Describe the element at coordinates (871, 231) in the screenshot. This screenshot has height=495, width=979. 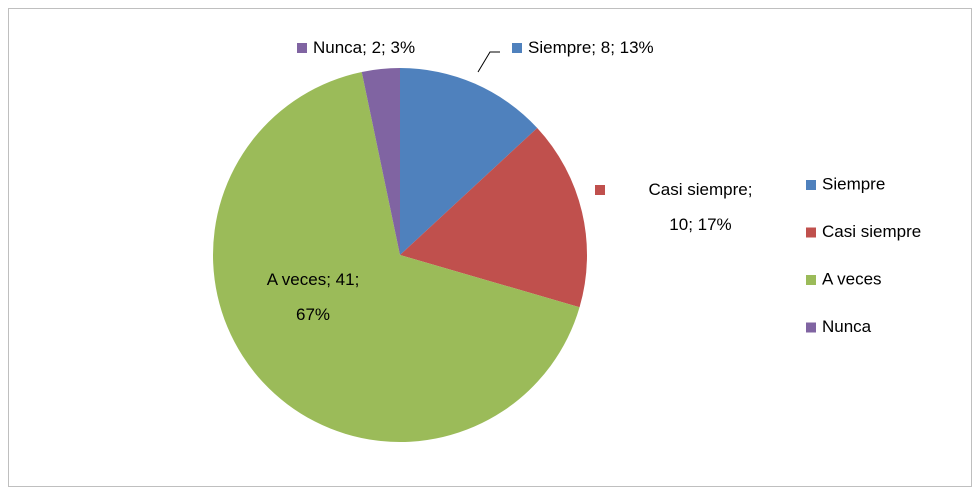
I see `legend-label: Casi siempre` at that location.